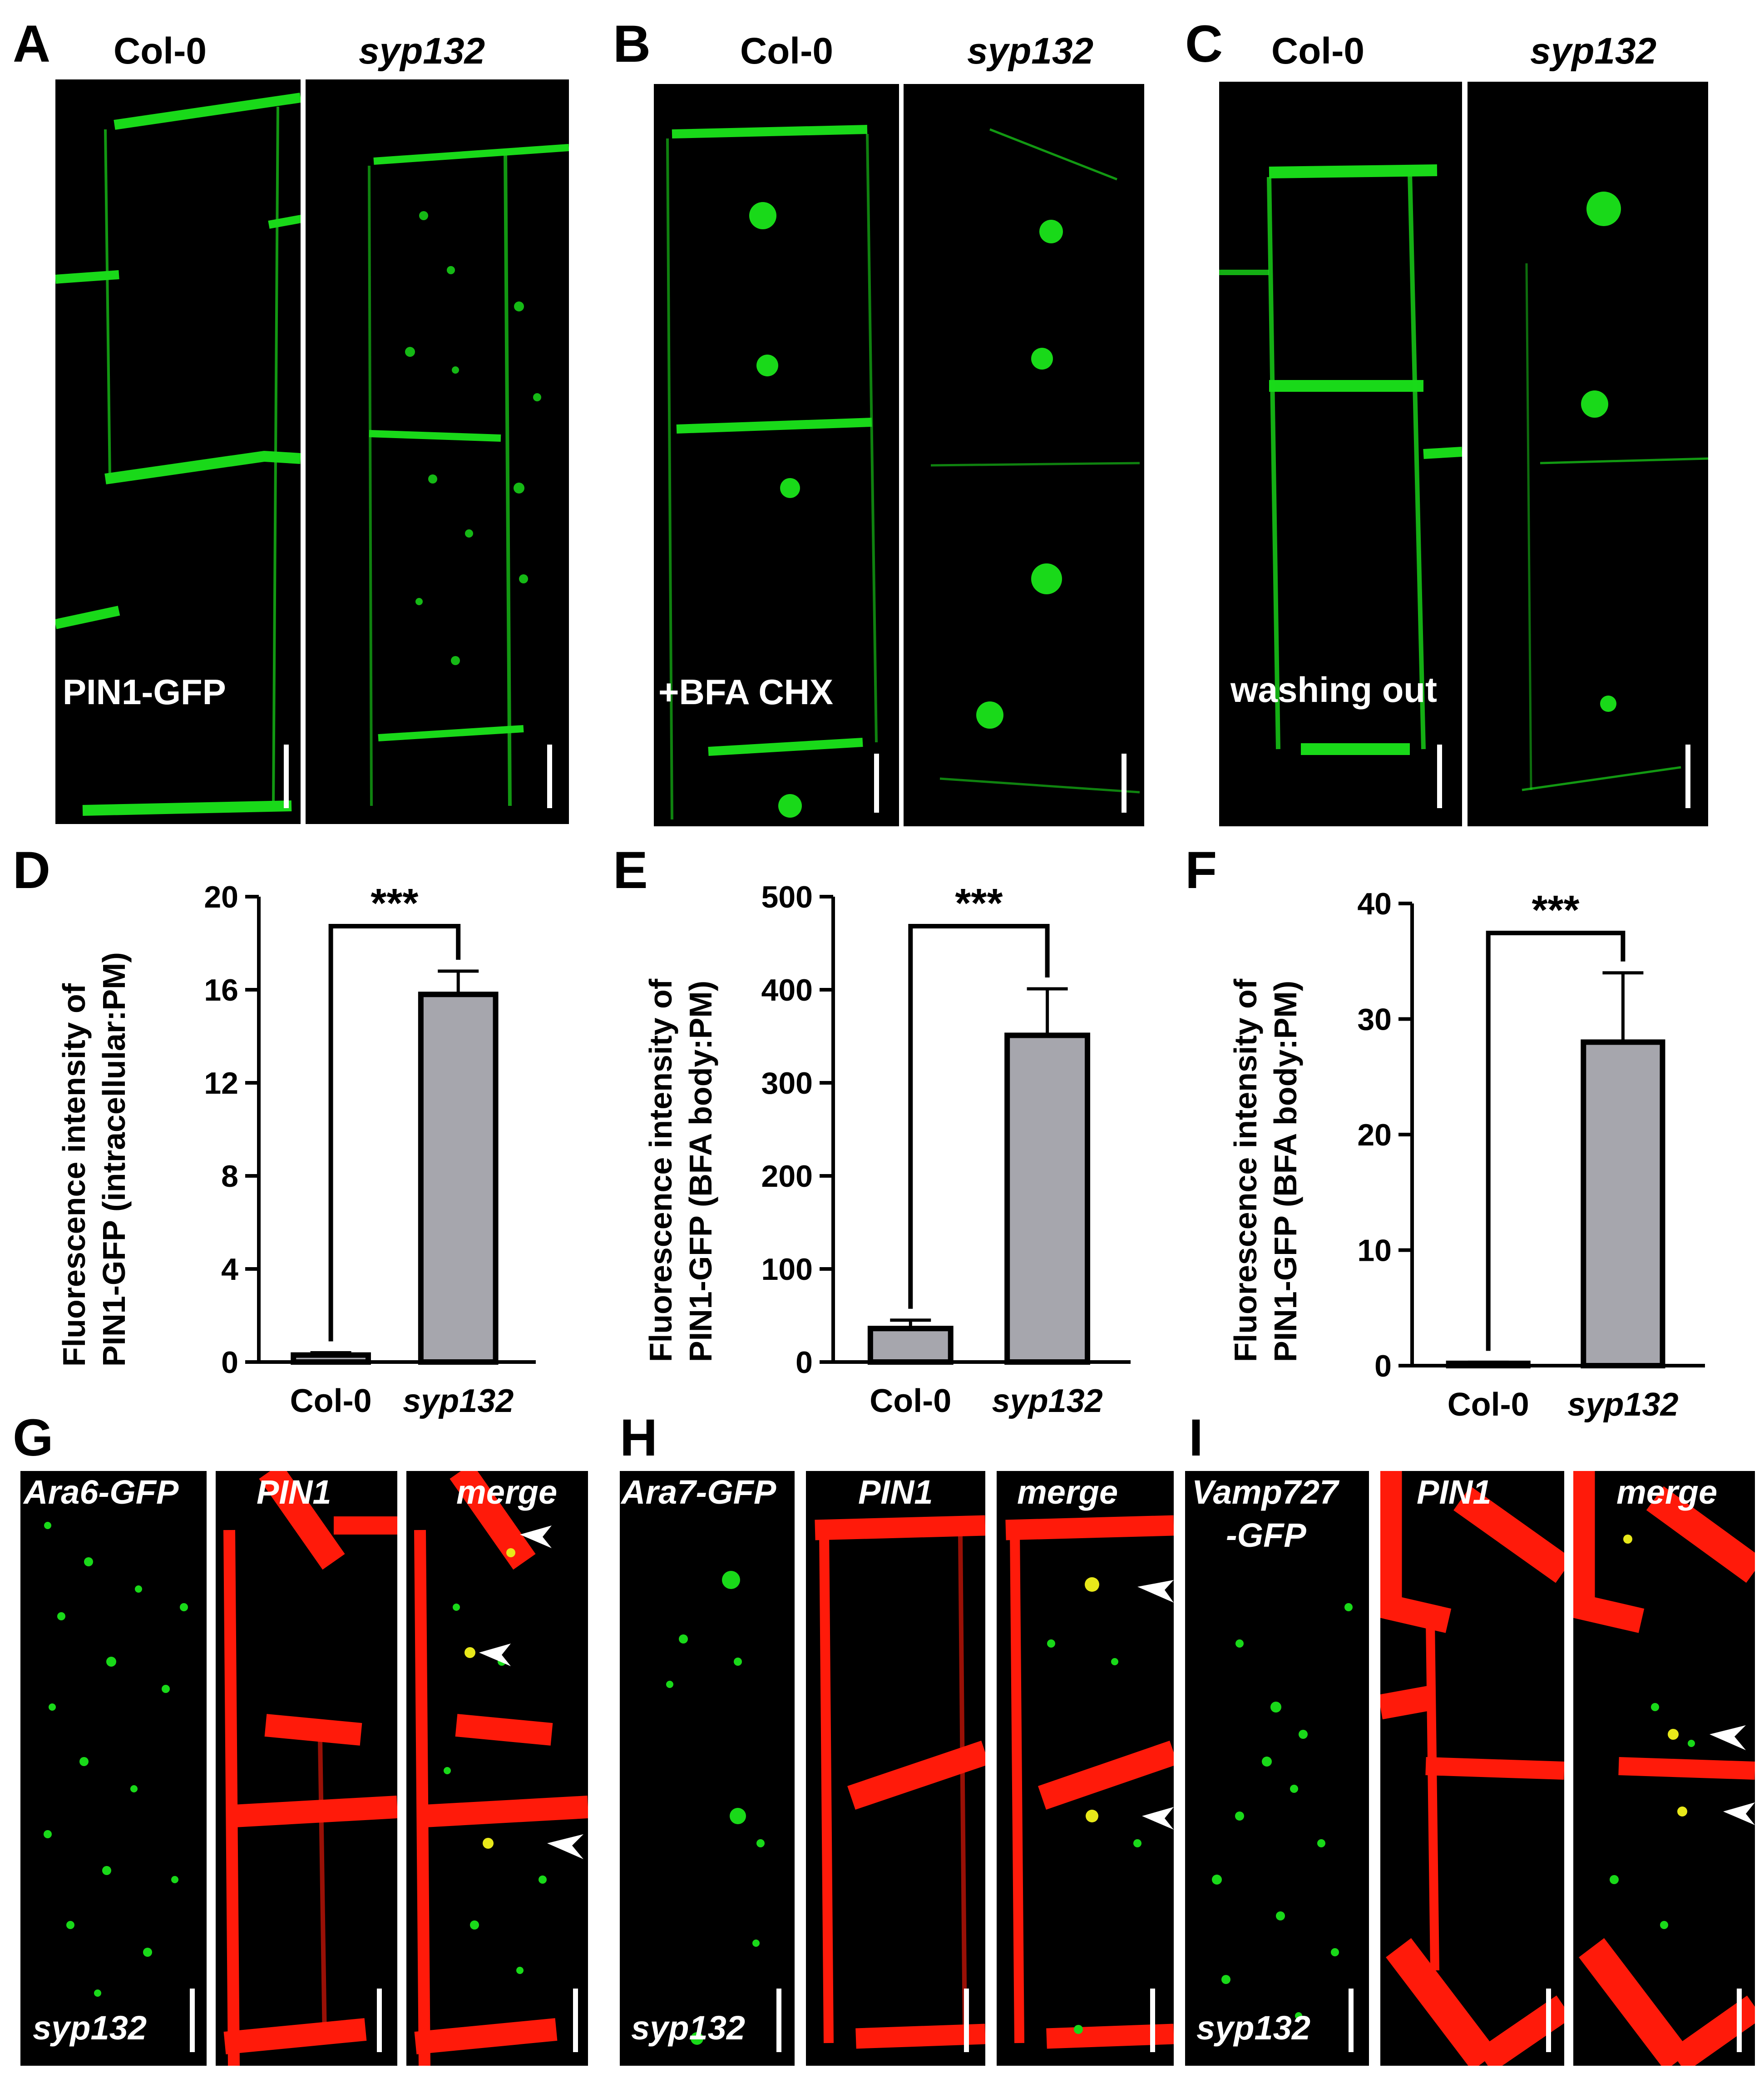 Image resolution: width=1764 pixels, height=2073 pixels. Describe the element at coordinates (306, 1768) in the screenshot. I see `micrograph-g-pin1` at that location.